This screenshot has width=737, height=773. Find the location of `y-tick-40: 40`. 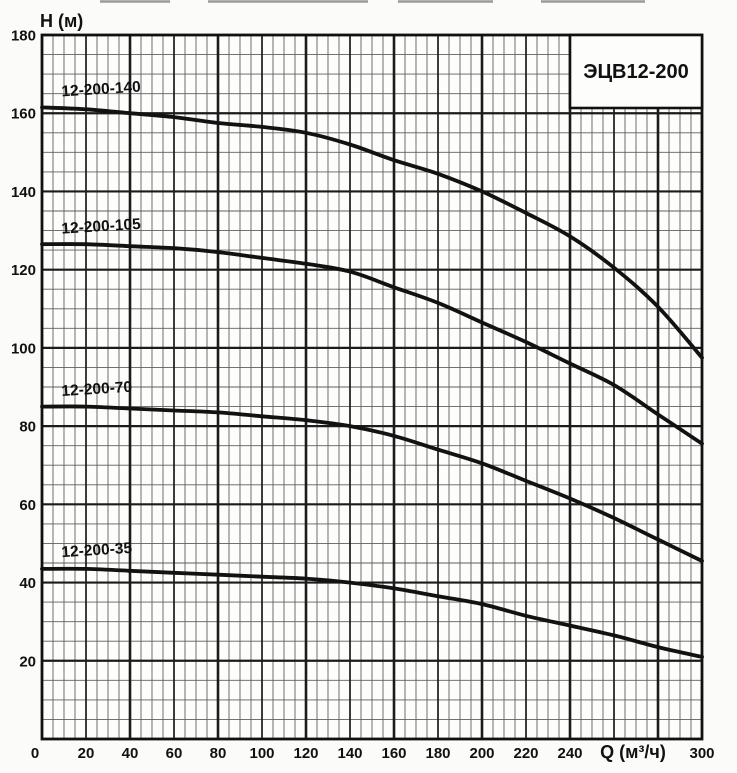

y-tick-40: 40 is located at coordinates (27, 583).